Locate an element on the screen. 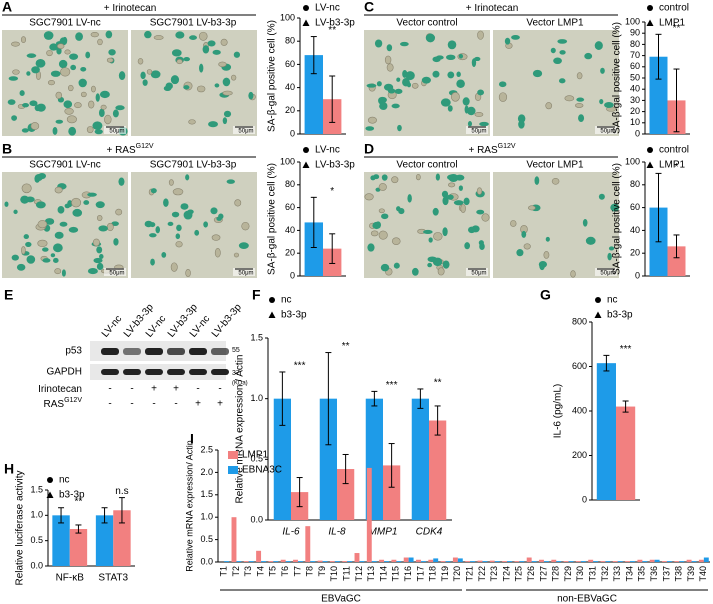 The width and height of the screenshot is (713, 604). x-tick-label: T37 is located at coordinates (666, 574).